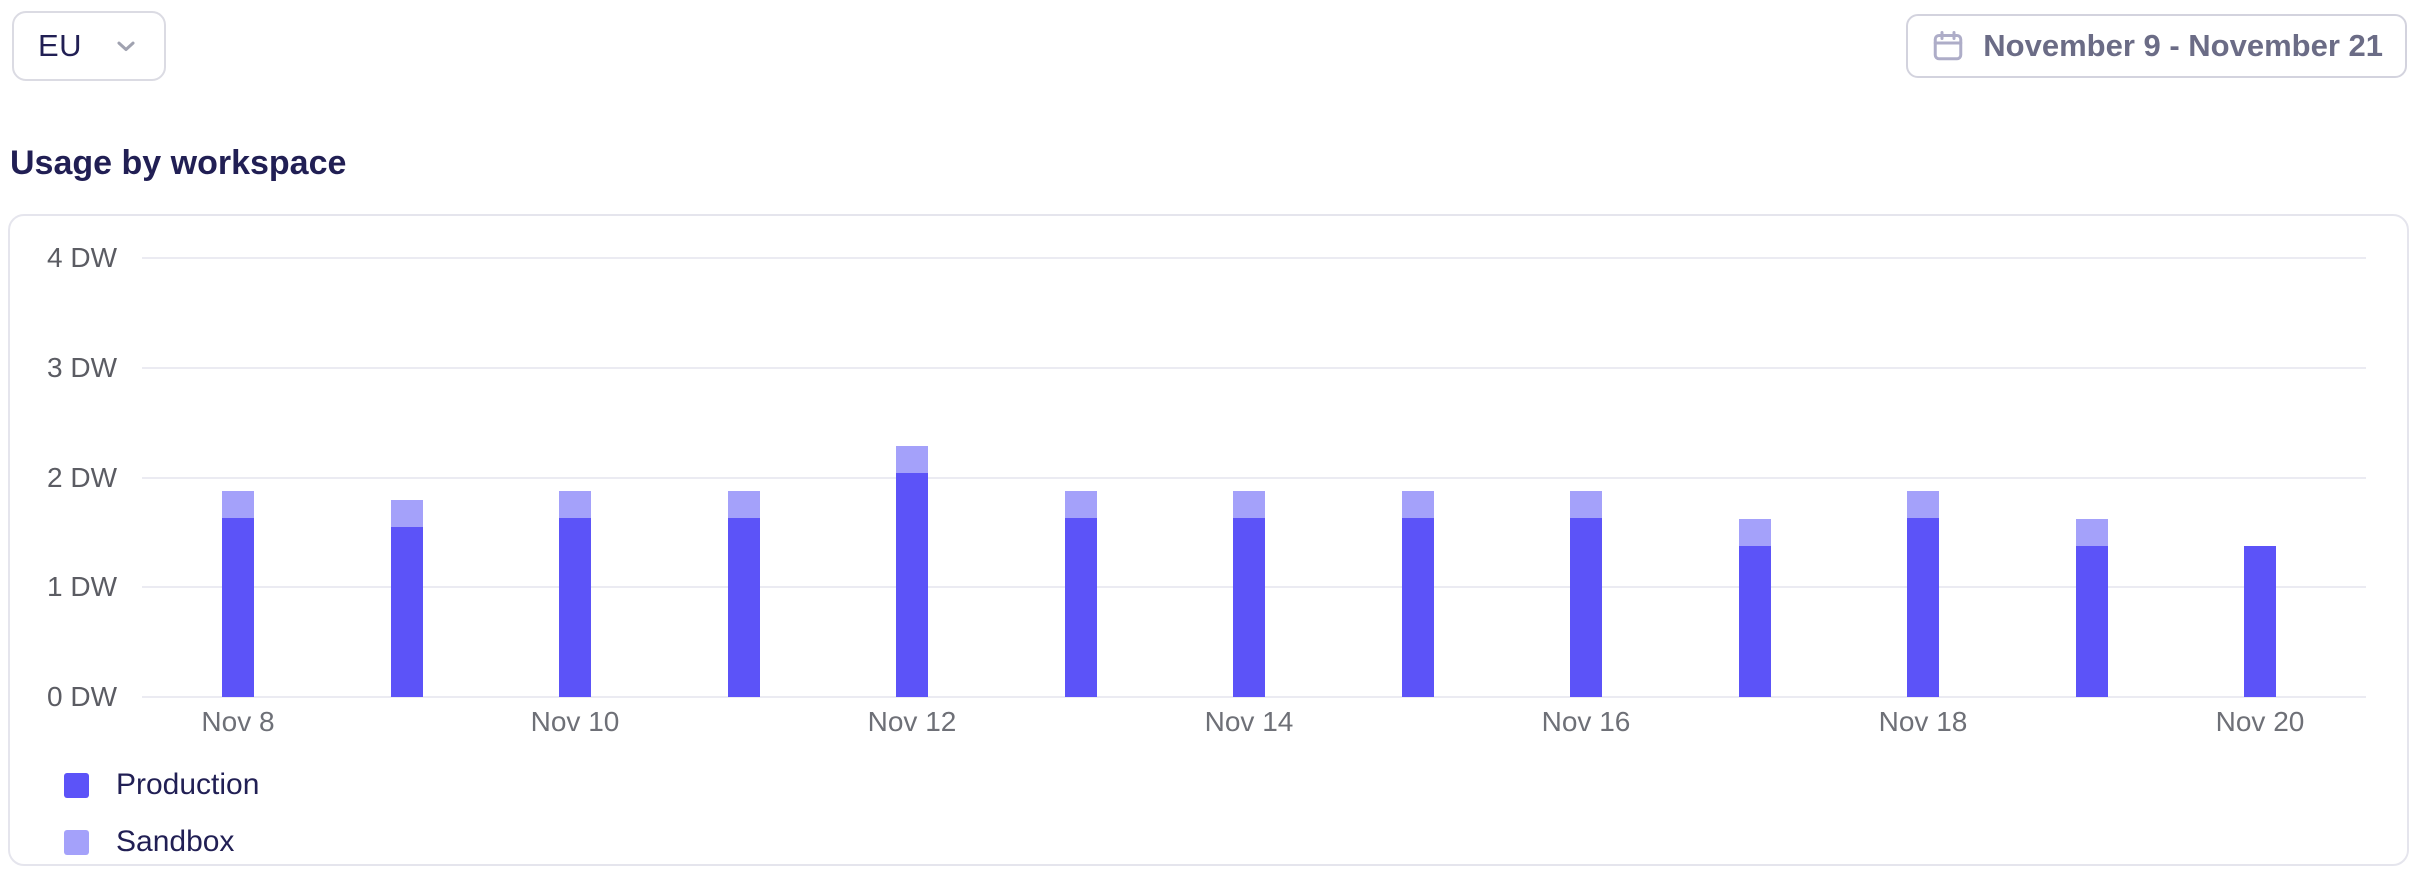  What do you see at coordinates (82, 367) in the screenshot?
I see `y-axis-tick-label: 3 DW` at bounding box center [82, 367].